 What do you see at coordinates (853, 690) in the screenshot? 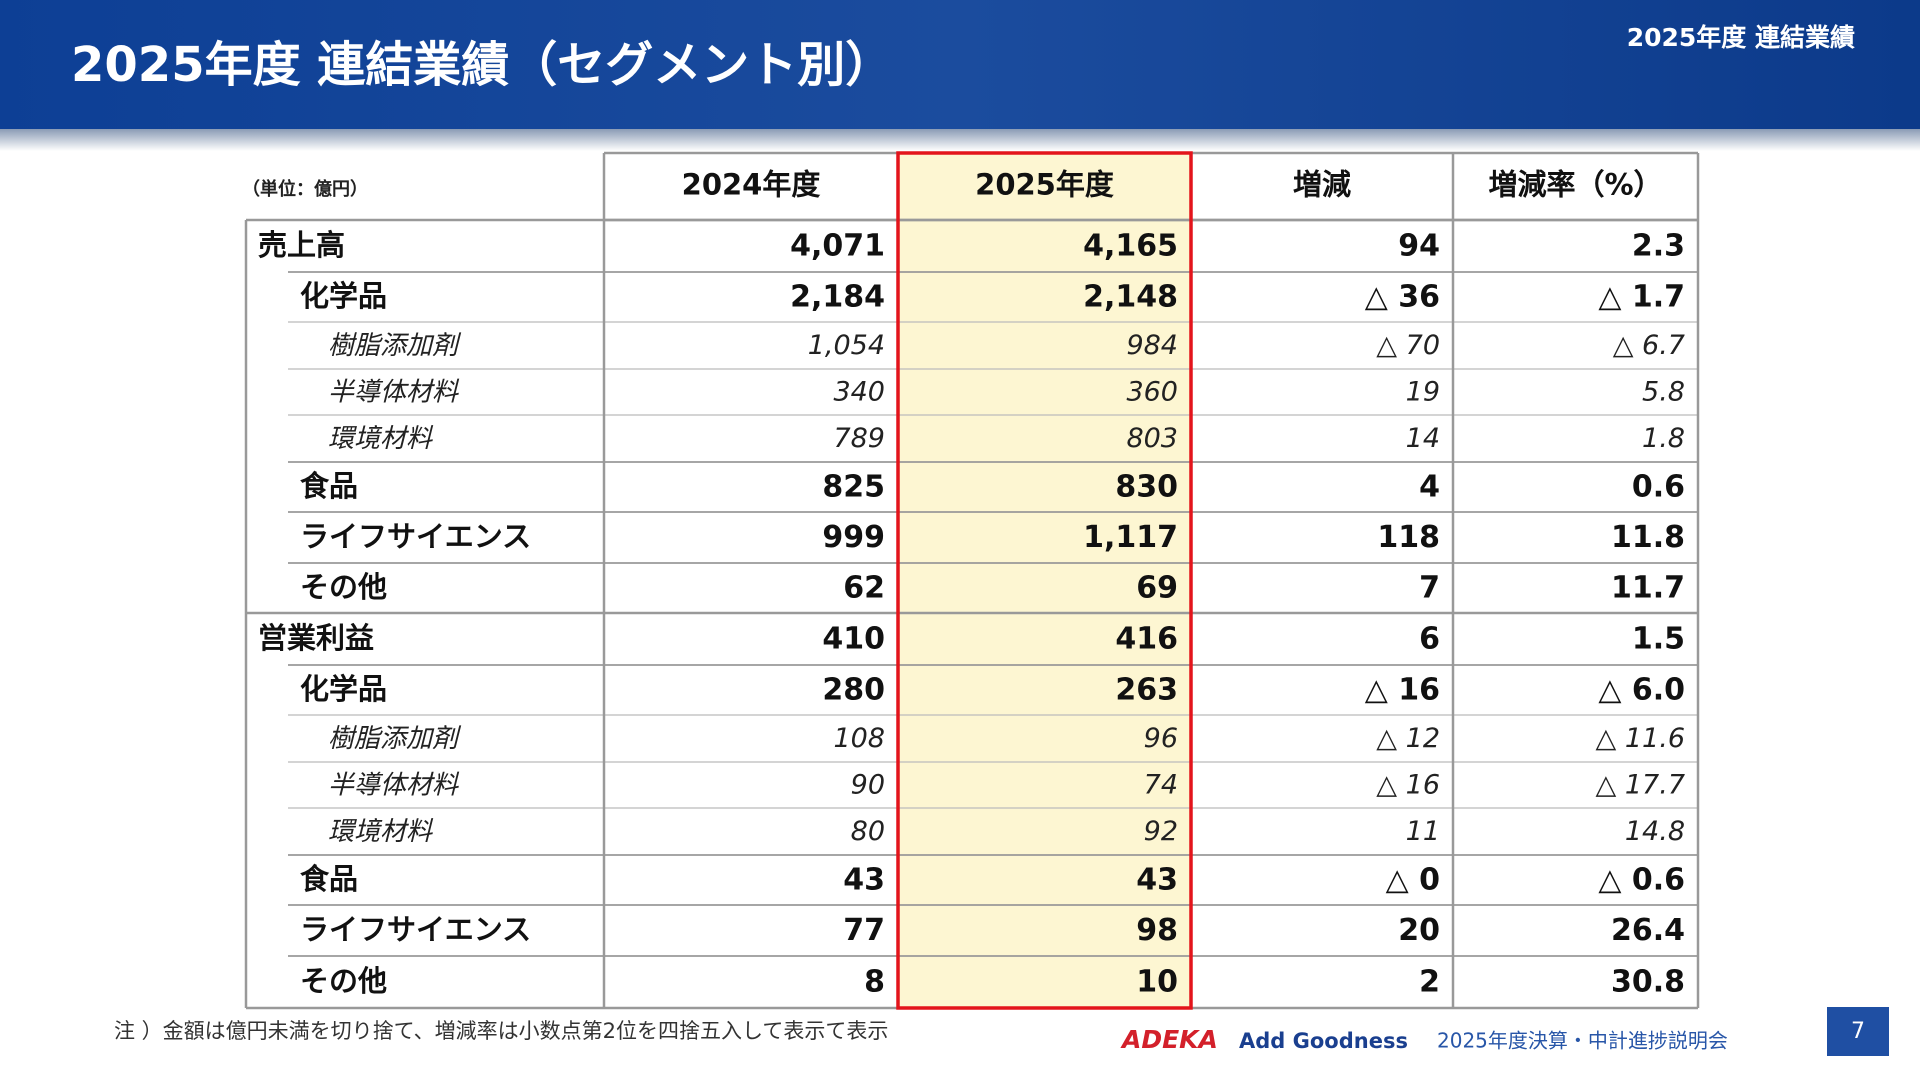
I see `cell-value: 280` at bounding box center [853, 690].